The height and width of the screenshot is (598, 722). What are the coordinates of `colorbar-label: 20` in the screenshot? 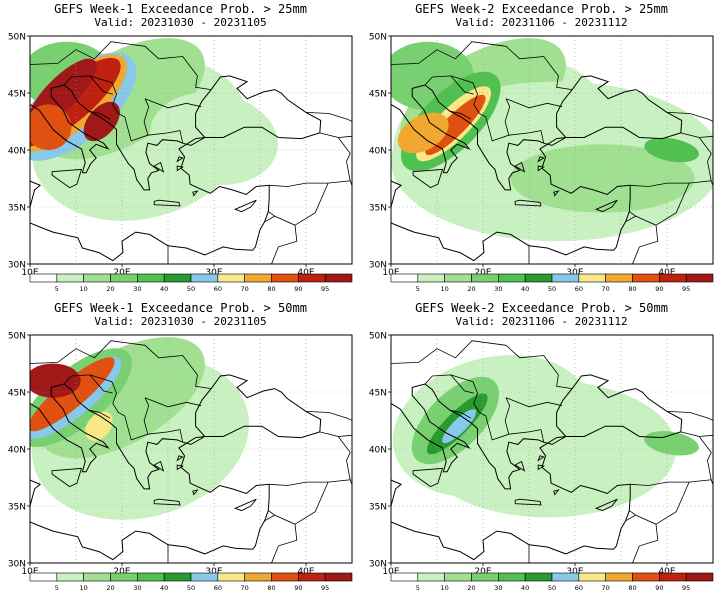 It's located at (471, 588).